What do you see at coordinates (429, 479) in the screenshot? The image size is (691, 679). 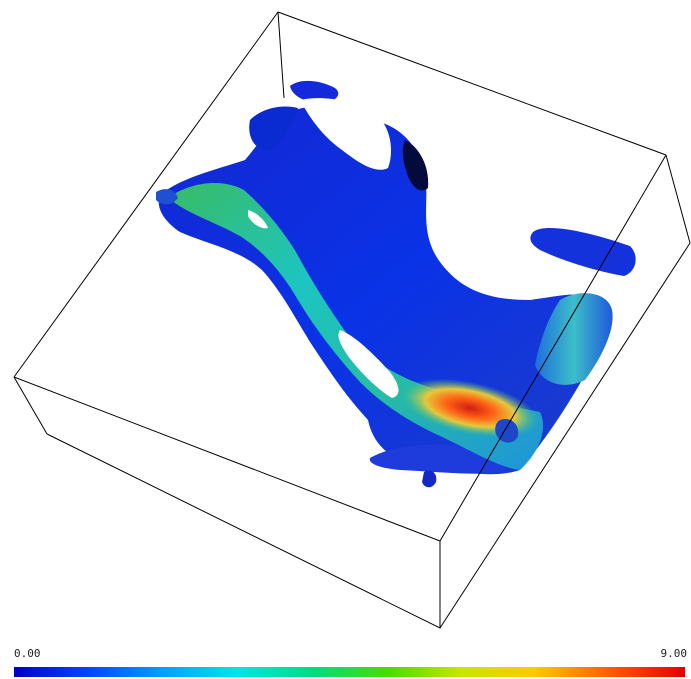 I see `isosurface-small-blob` at bounding box center [429, 479].